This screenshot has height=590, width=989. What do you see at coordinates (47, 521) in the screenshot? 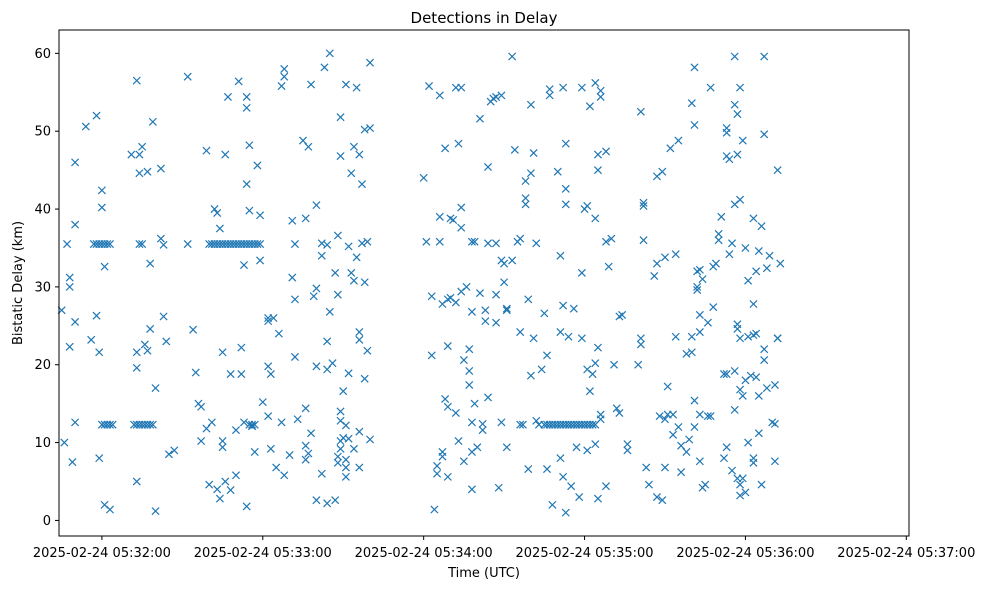
I see `y-tick-label: 0` at bounding box center [47, 521].